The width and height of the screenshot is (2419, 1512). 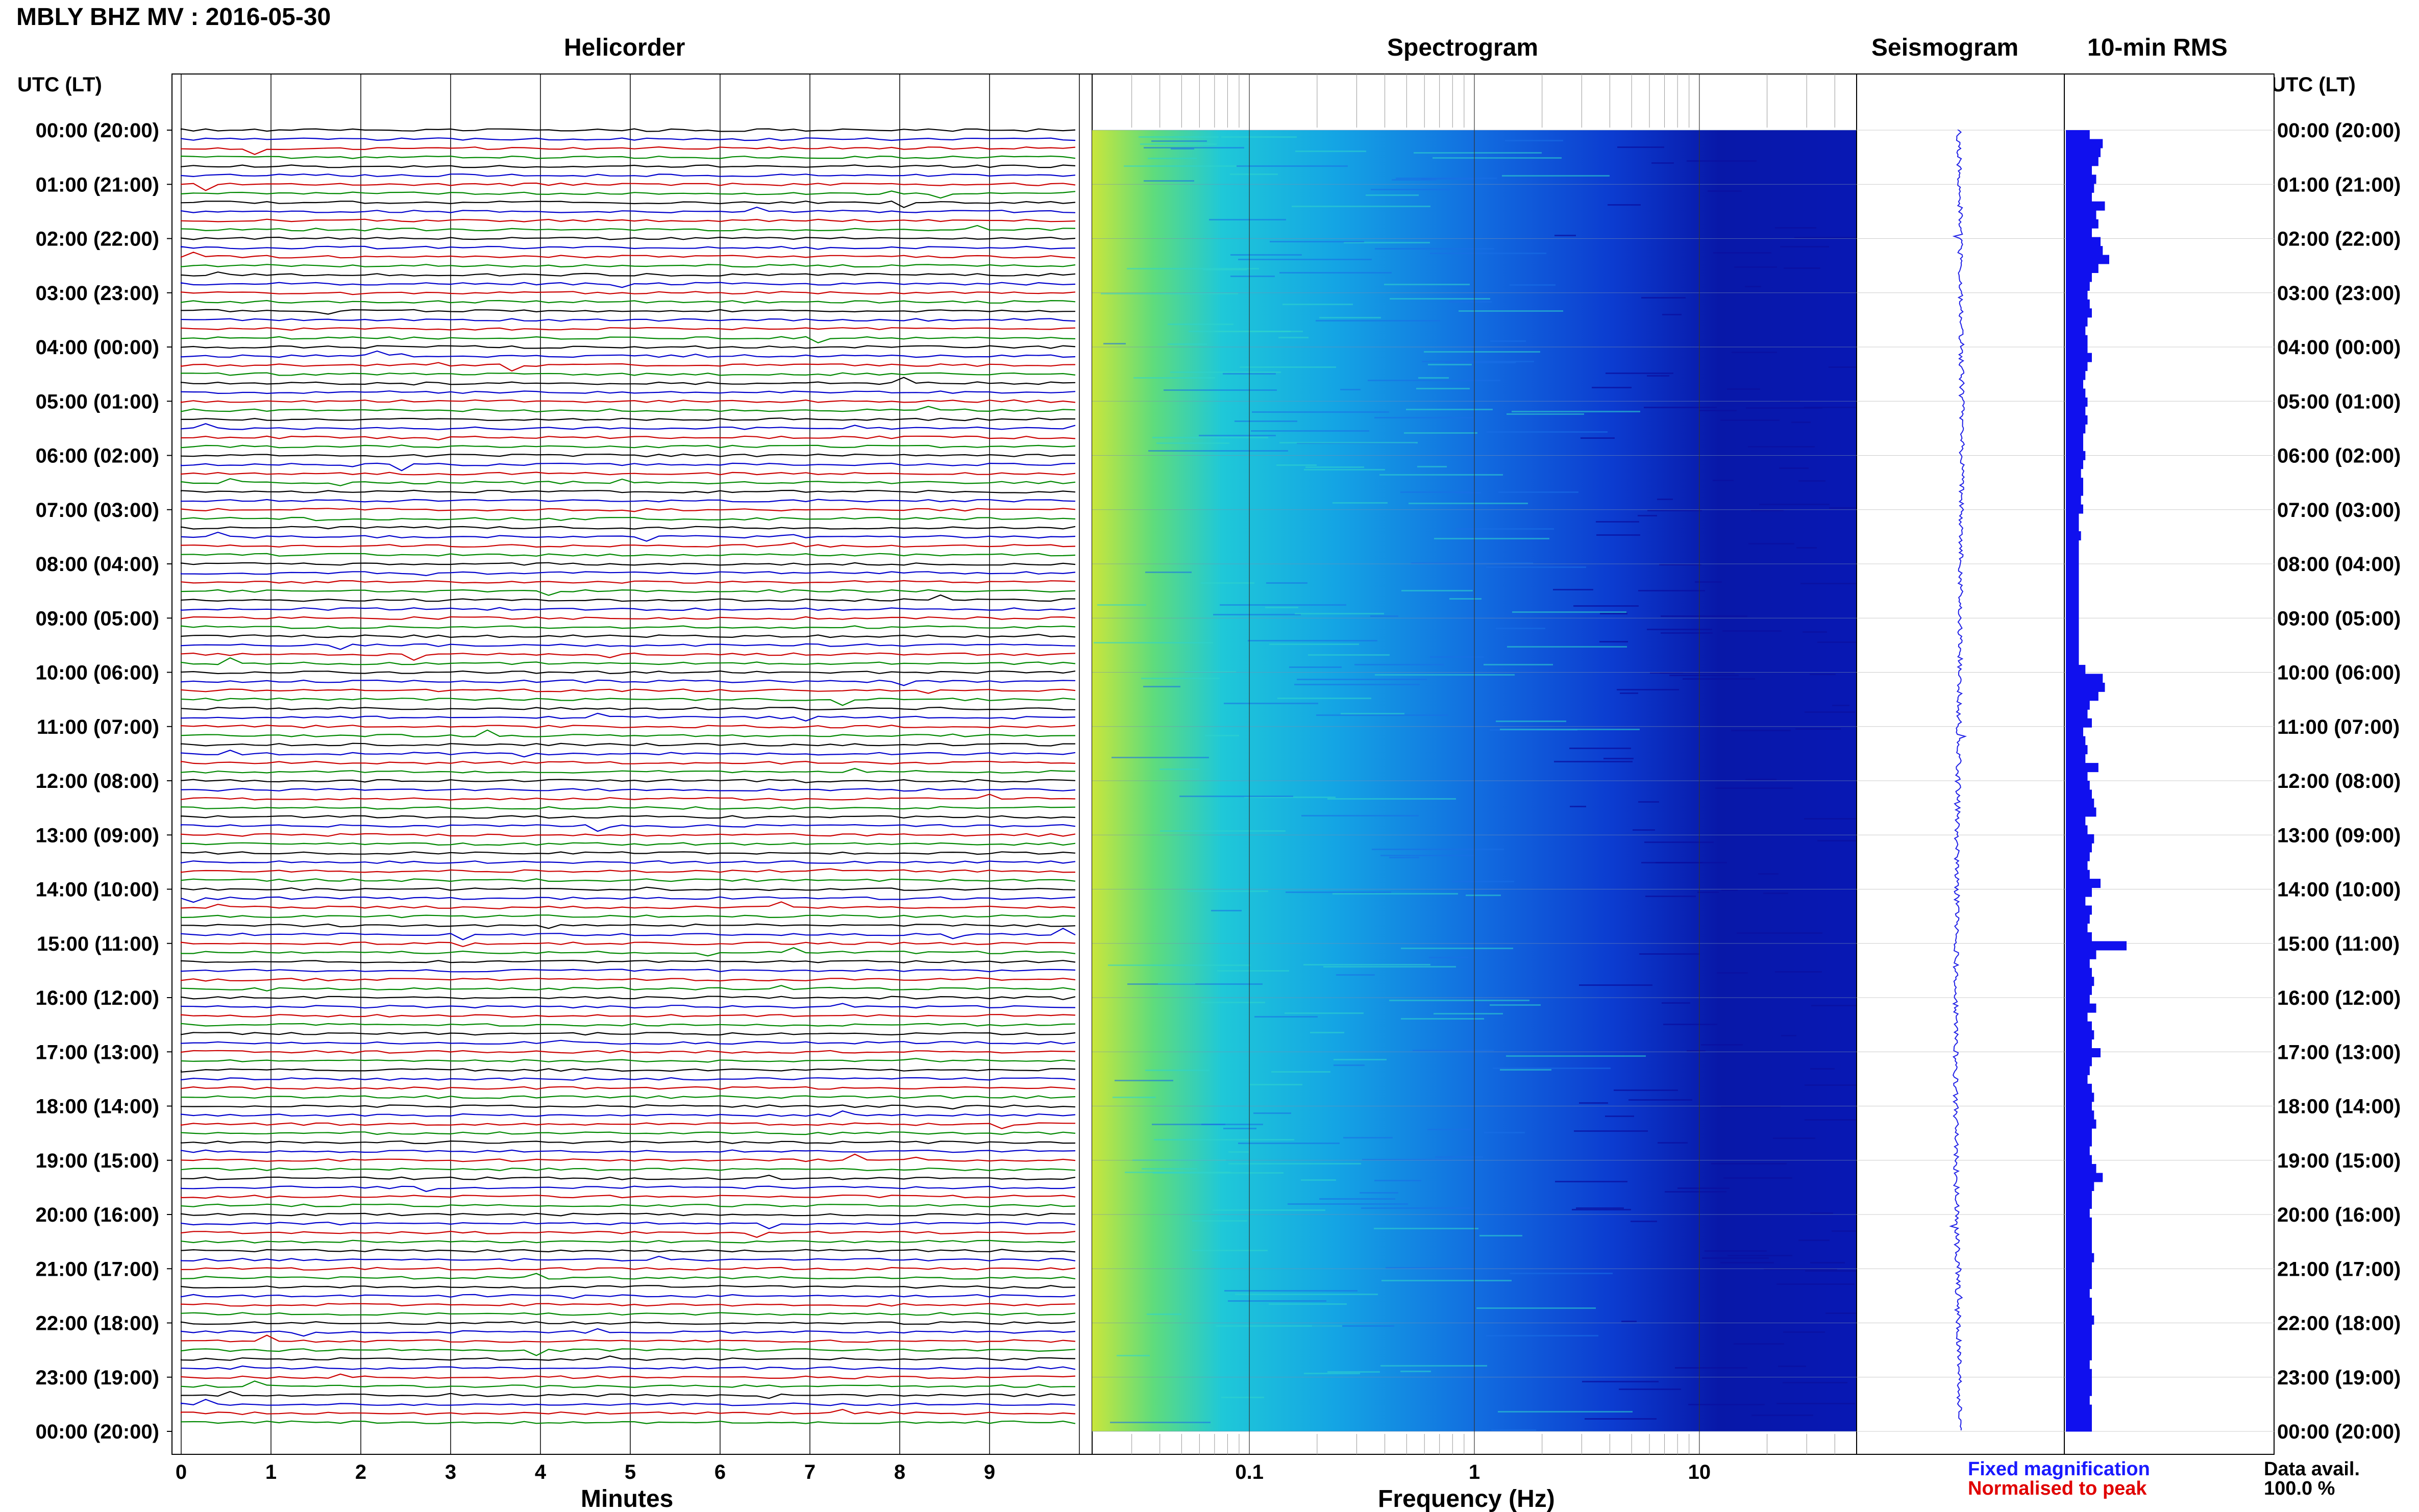 What do you see at coordinates (585, 1472) in the screenshot?
I see `minutes-axis: 0 1 2 3 4 5 6 7 8 9` at bounding box center [585, 1472].